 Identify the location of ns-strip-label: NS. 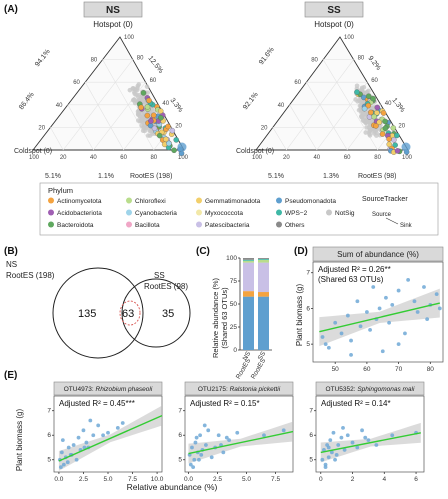
(113, 10).